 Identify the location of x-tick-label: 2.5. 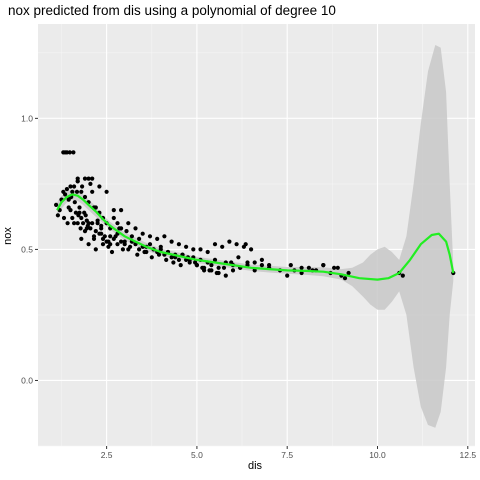
(107, 455).